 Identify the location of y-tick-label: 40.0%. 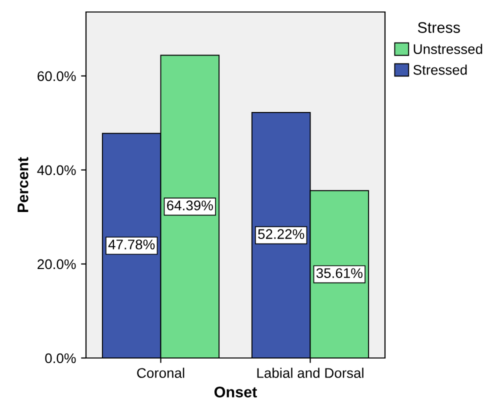
(56, 170).